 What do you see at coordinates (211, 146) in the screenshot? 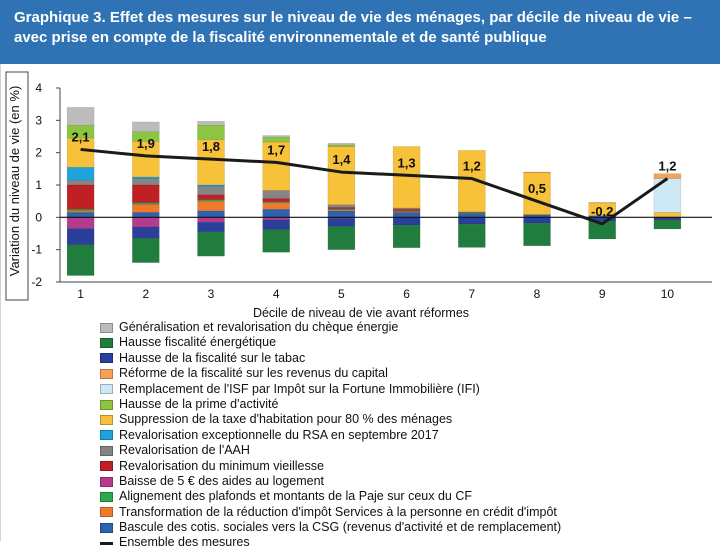
I see `data-label: 1,8` at bounding box center [211, 146].